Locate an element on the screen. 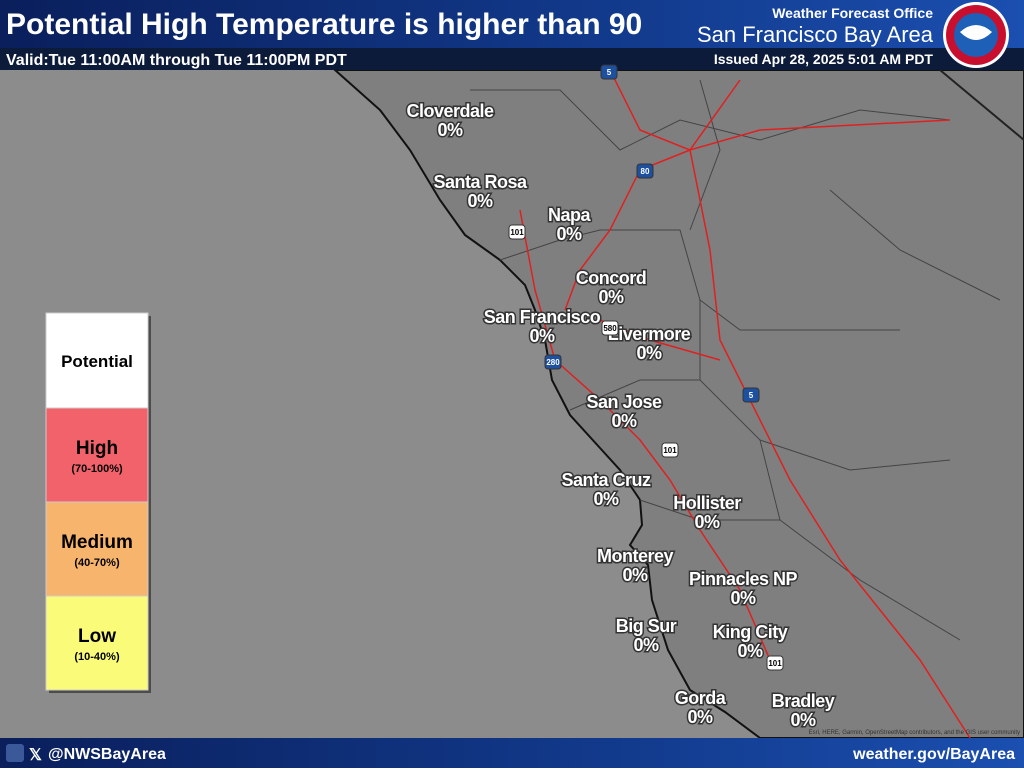  social-handle: @NWSBayArea is located at coordinates (107, 754).